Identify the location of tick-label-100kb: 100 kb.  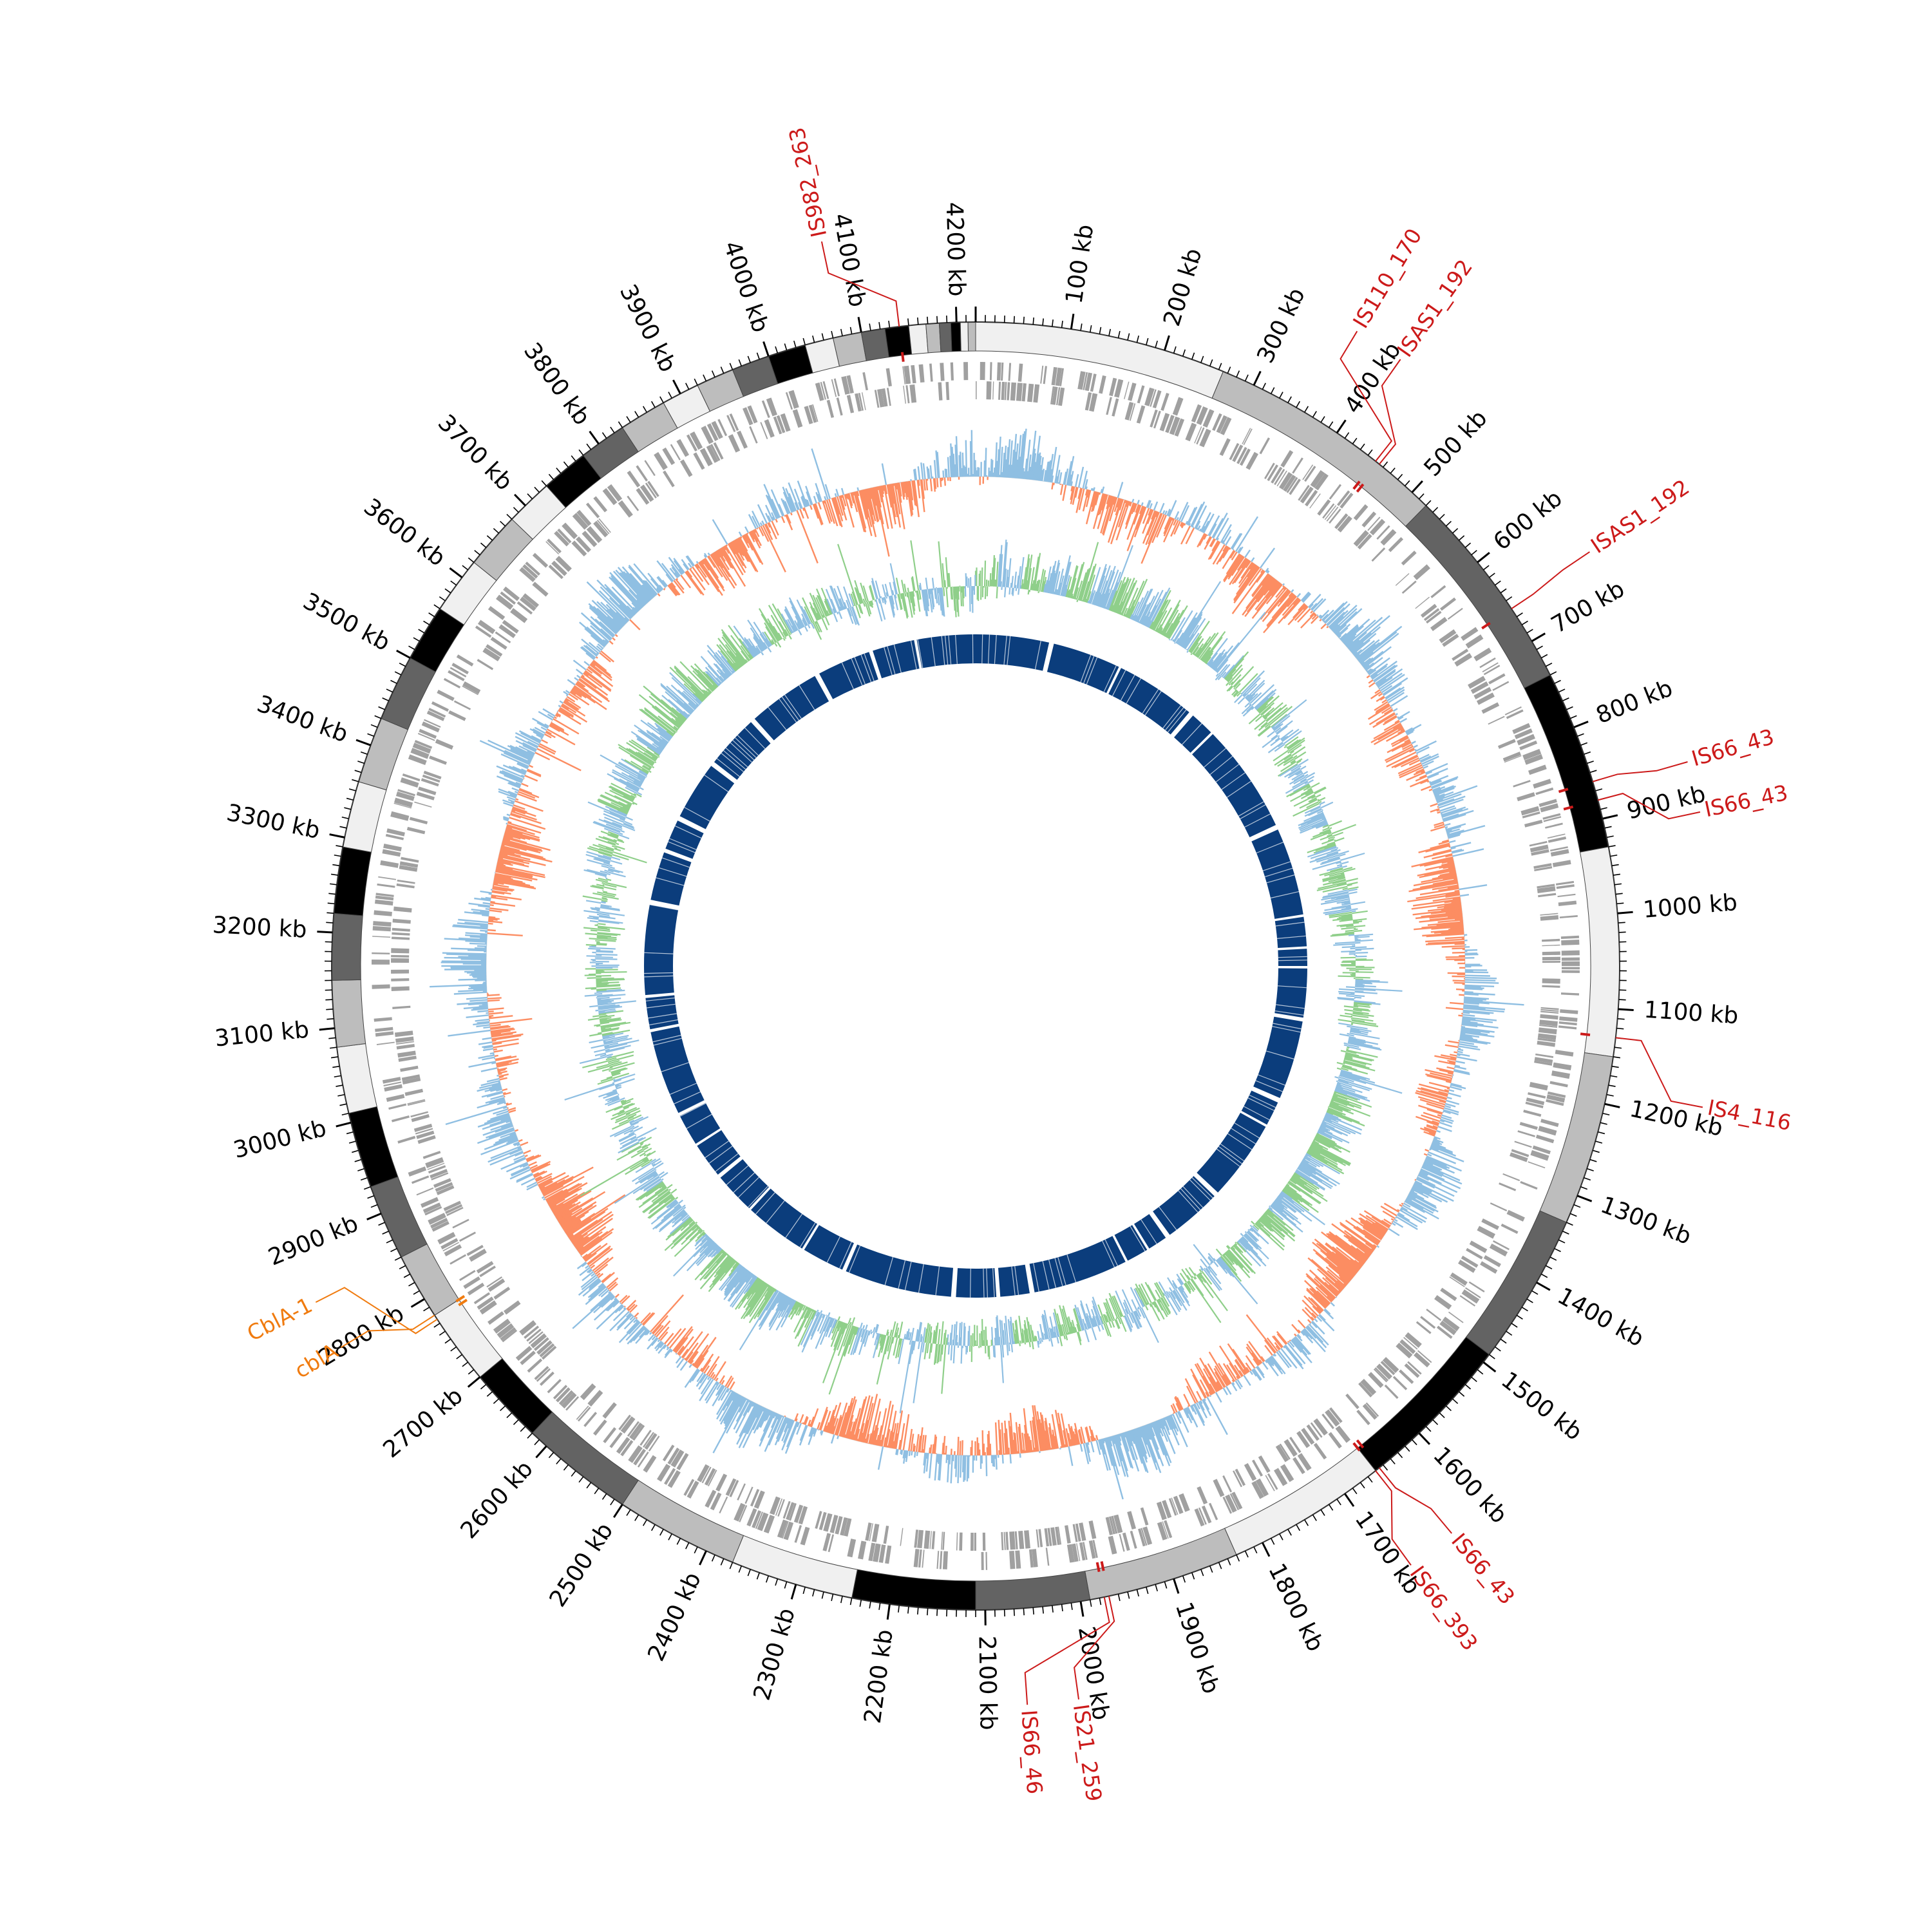
(1080, 264).